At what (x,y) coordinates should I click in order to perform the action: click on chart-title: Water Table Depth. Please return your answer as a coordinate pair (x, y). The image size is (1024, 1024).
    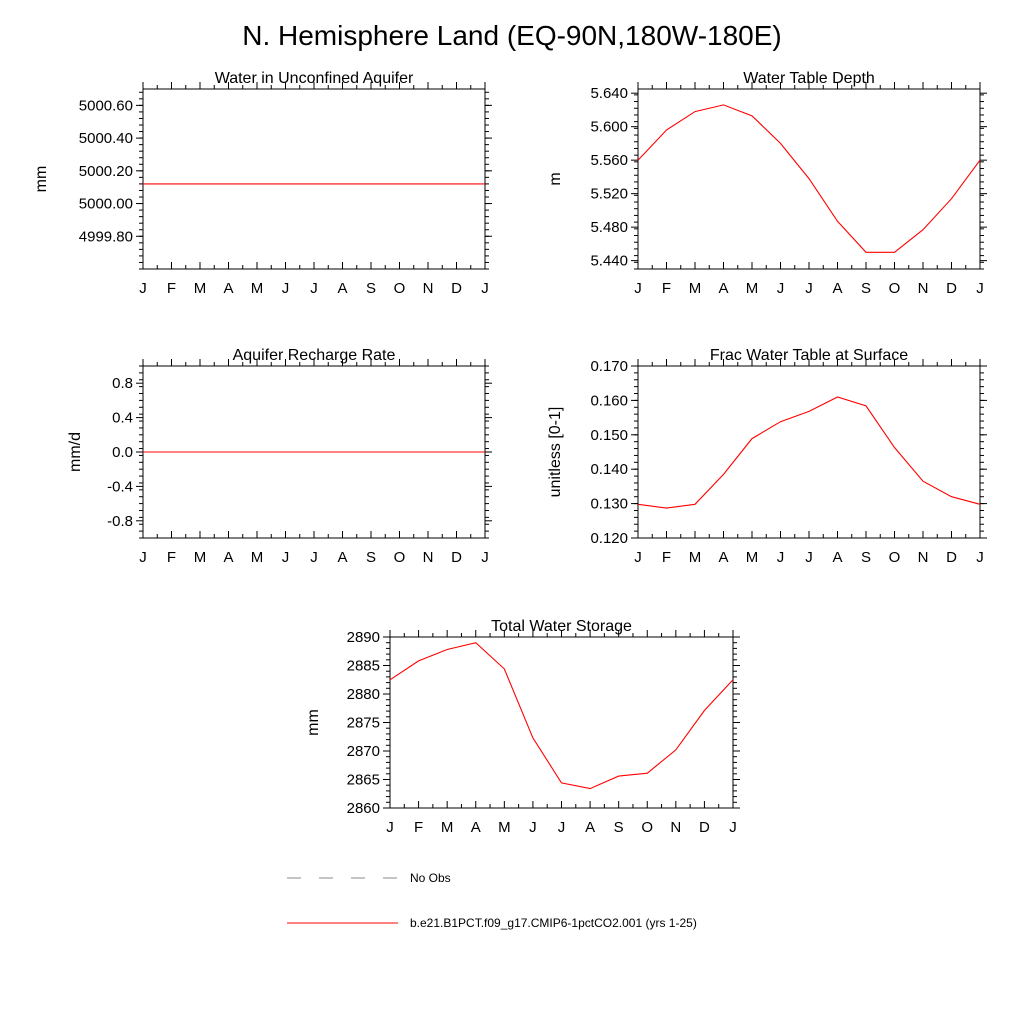
    Looking at the image, I should click on (809, 78).